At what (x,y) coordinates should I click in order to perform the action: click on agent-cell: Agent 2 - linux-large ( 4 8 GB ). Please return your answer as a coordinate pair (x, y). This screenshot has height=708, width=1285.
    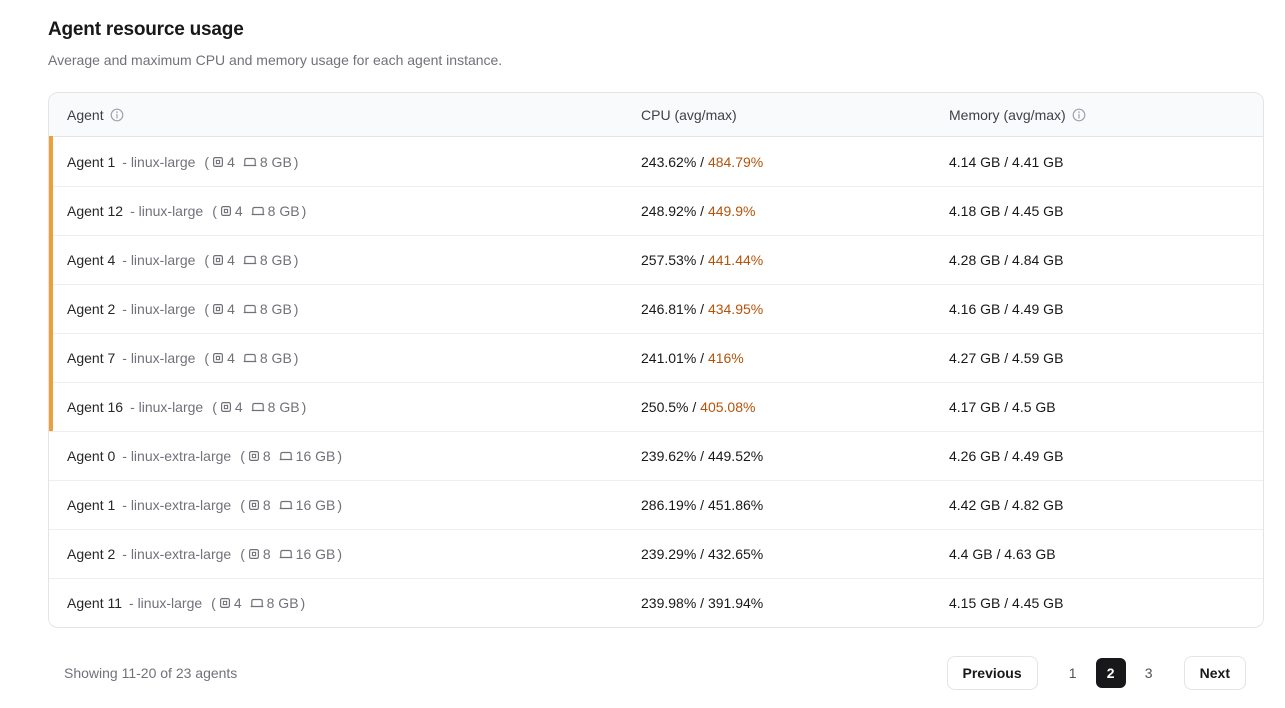
    Looking at the image, I should click on (354, 309).